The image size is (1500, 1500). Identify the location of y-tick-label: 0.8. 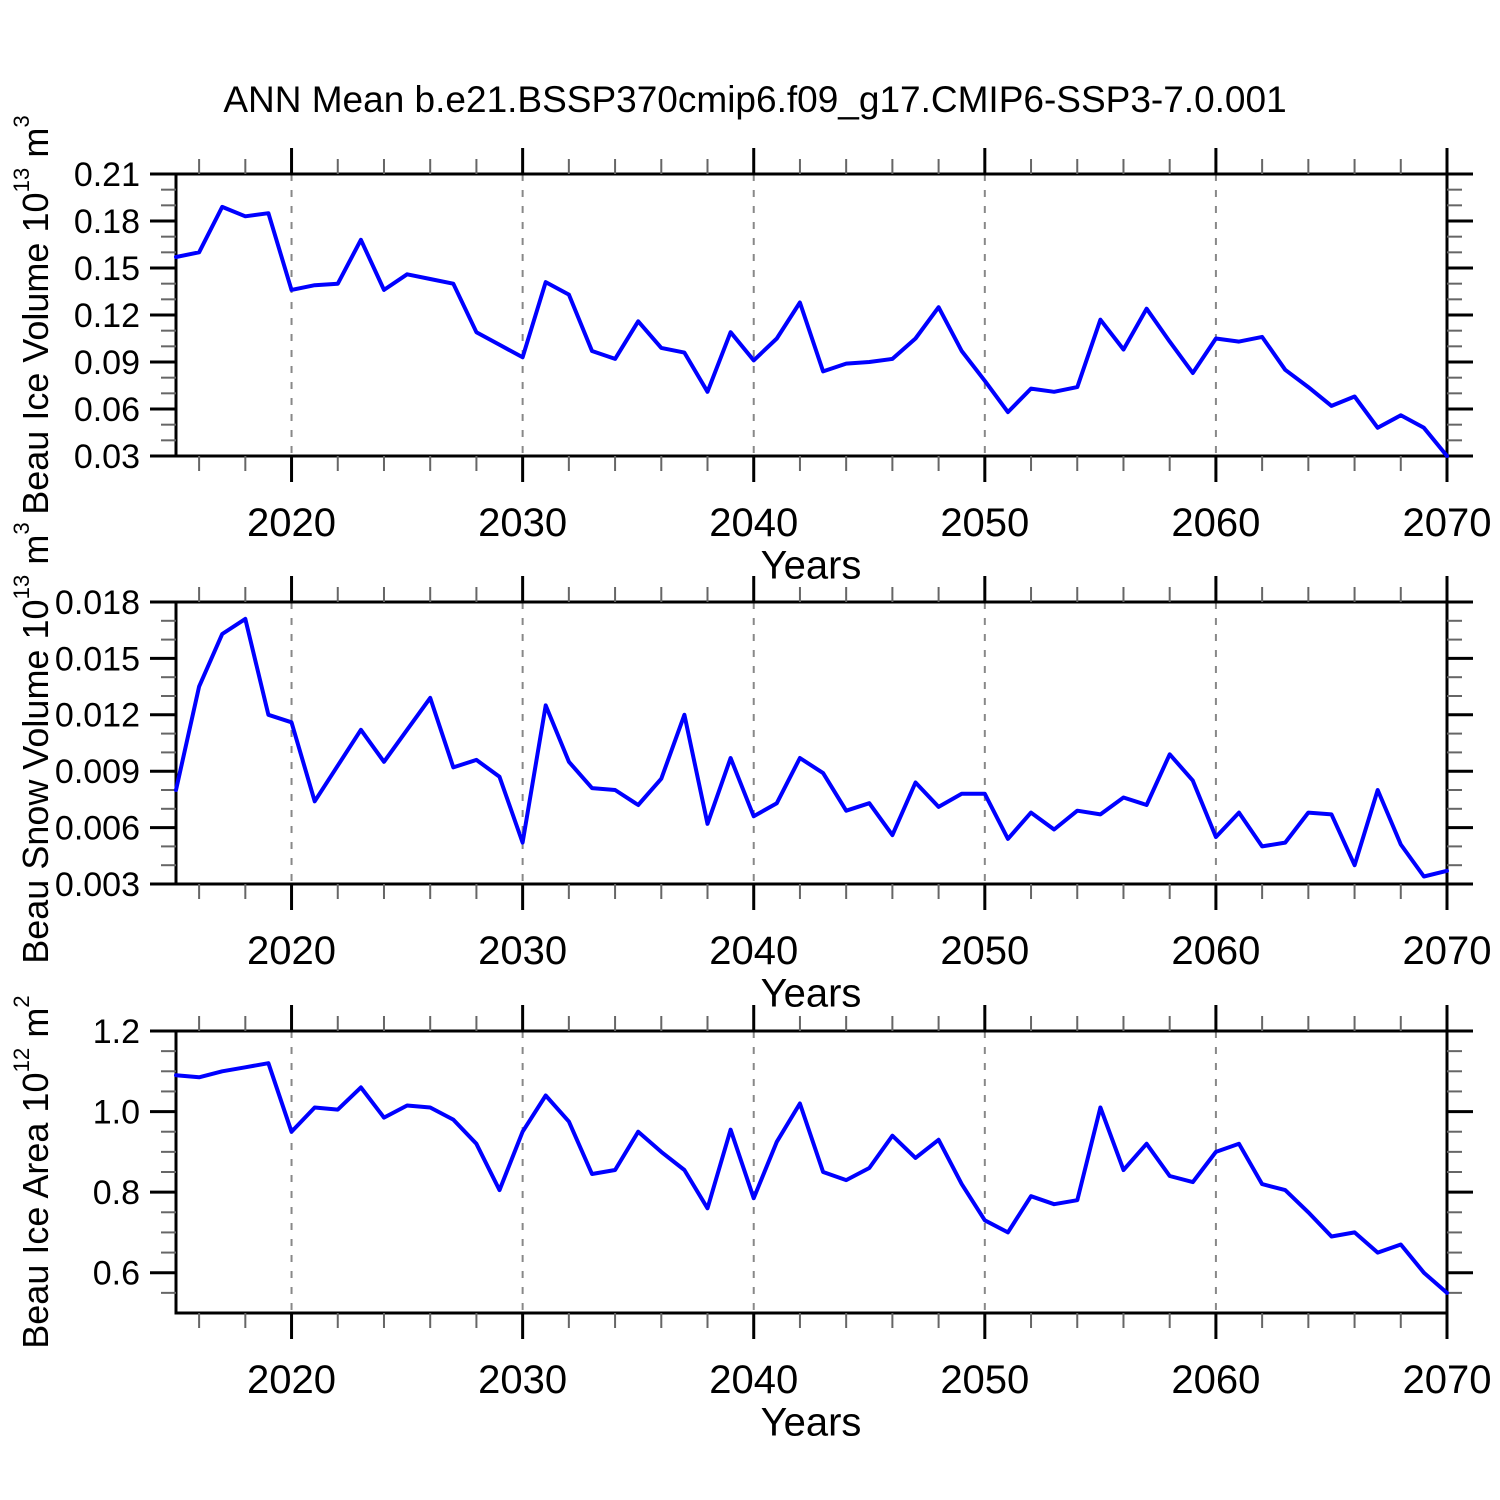
(116, 1193).